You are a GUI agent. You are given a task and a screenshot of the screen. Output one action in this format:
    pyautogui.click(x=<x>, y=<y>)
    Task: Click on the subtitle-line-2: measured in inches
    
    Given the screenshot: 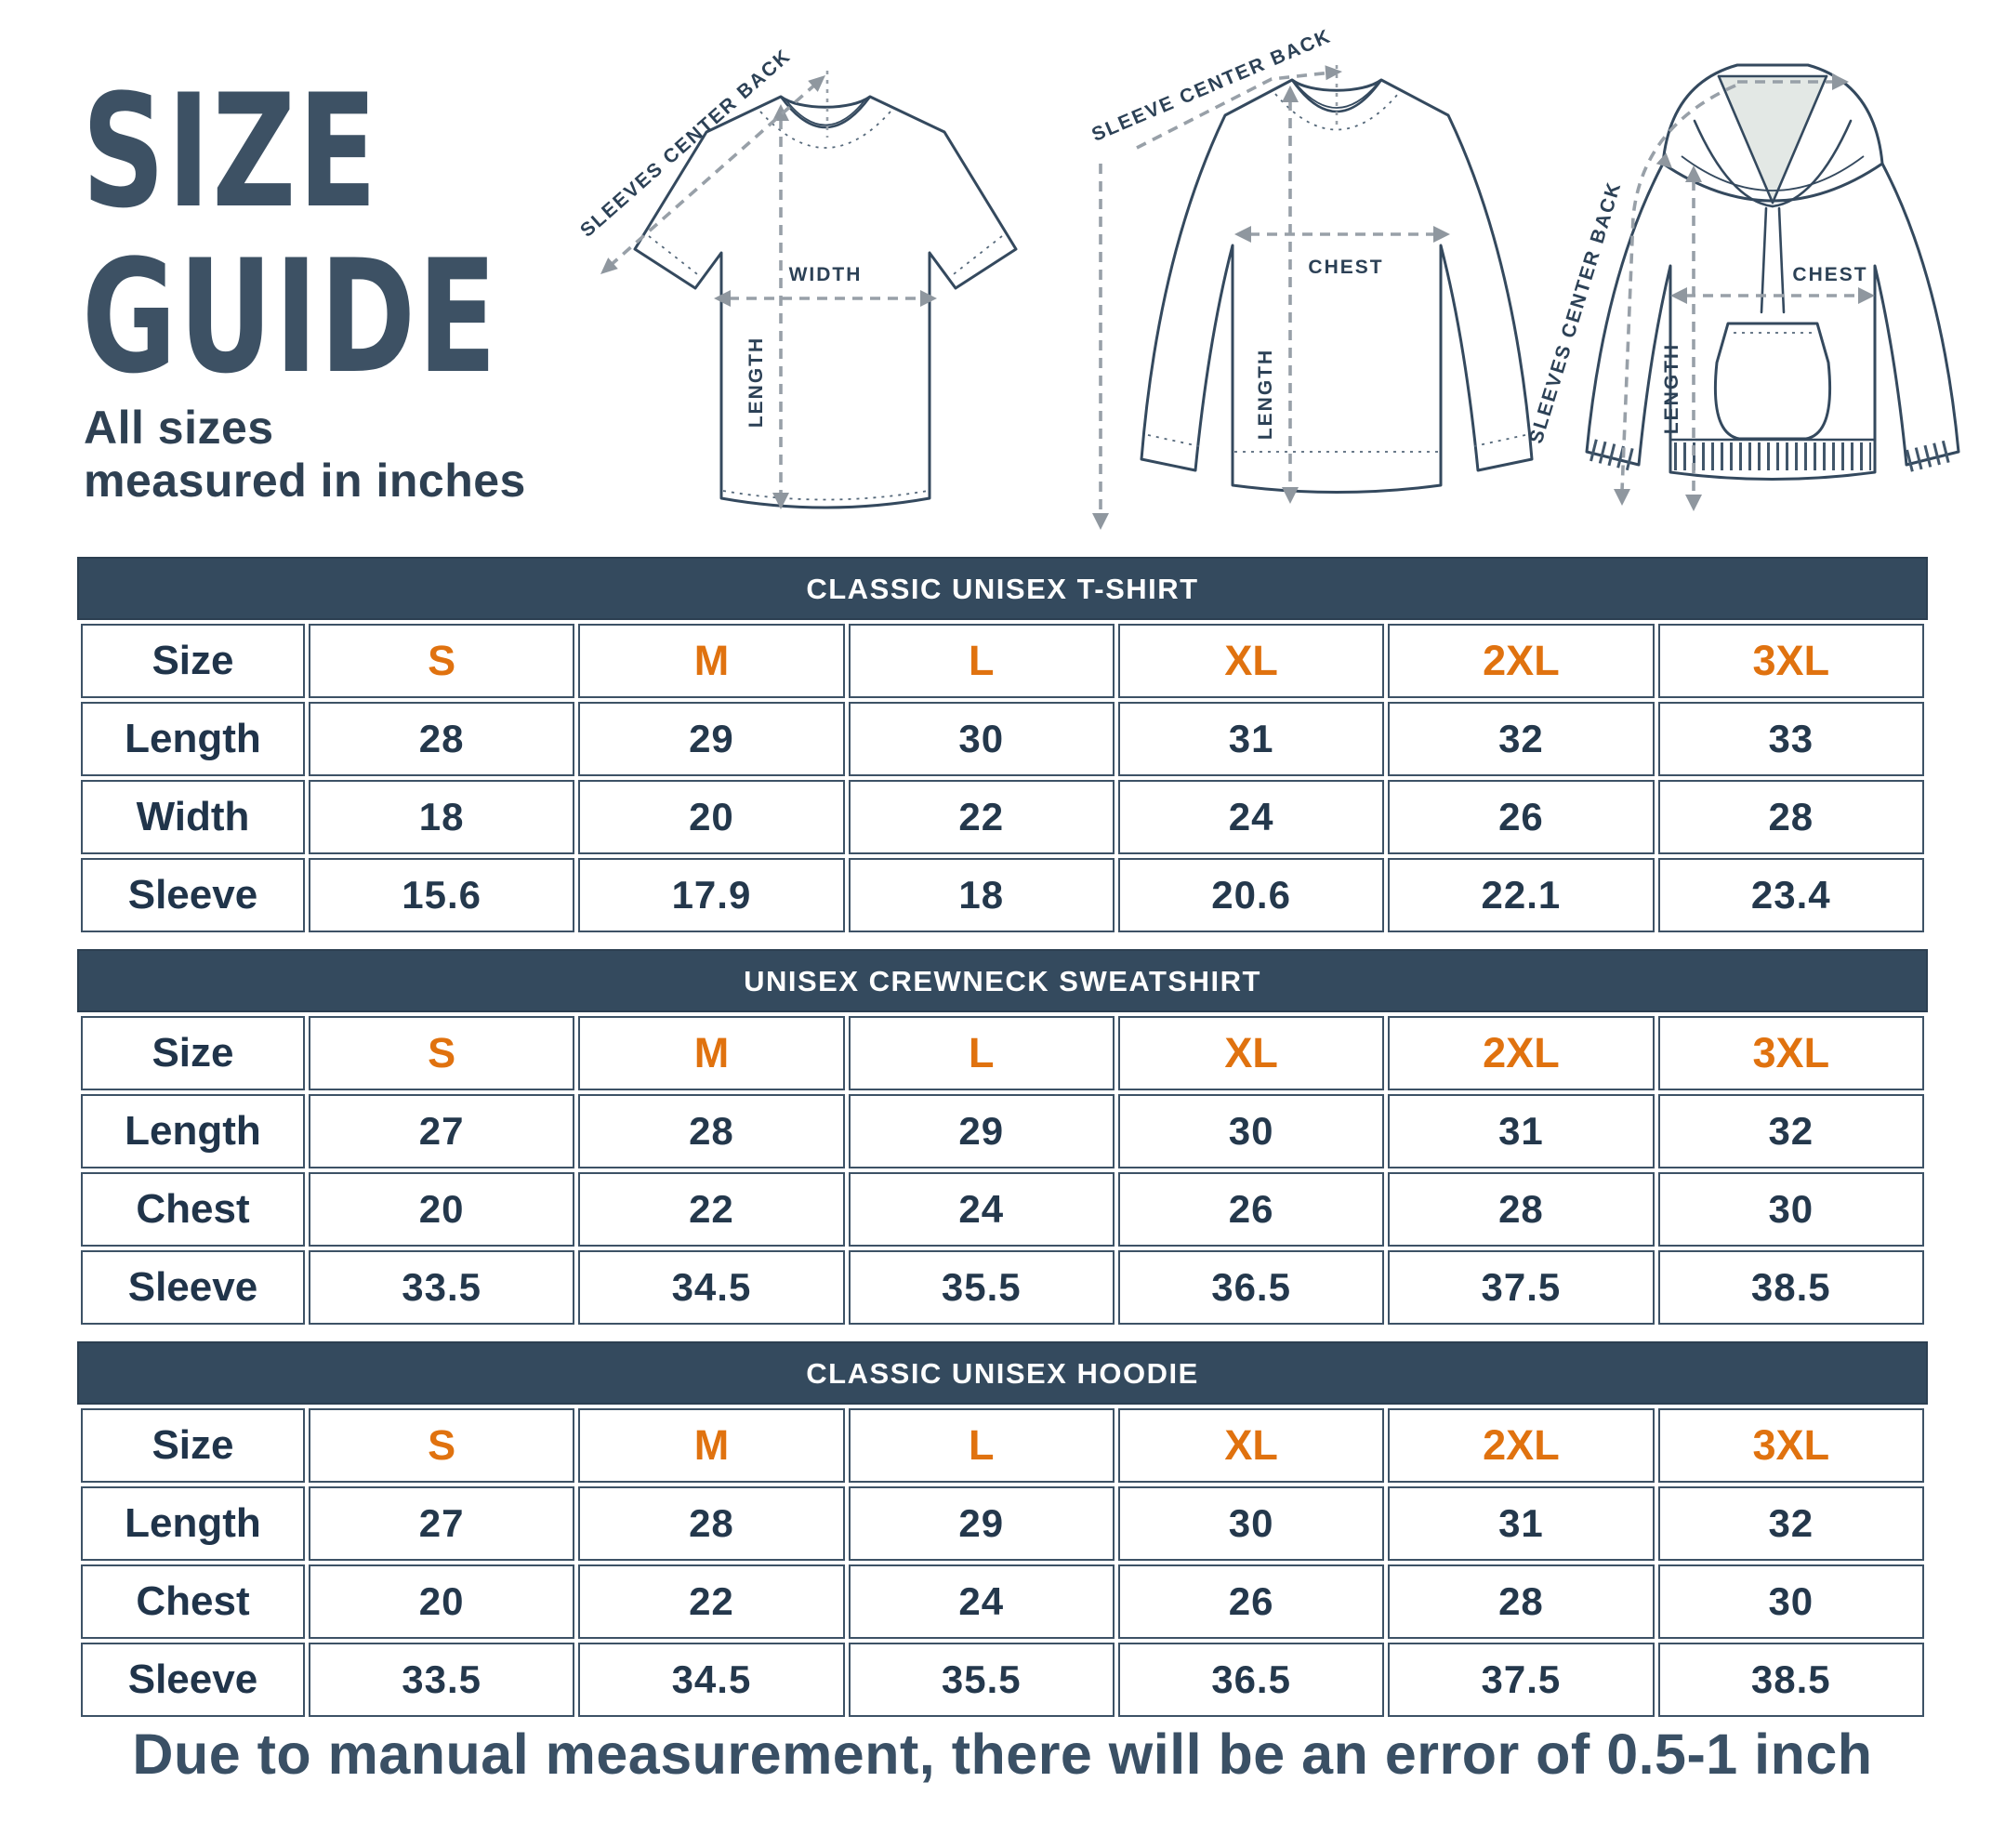 What is the action you would take?
    pyautogui.click(x=305, y=481)
    